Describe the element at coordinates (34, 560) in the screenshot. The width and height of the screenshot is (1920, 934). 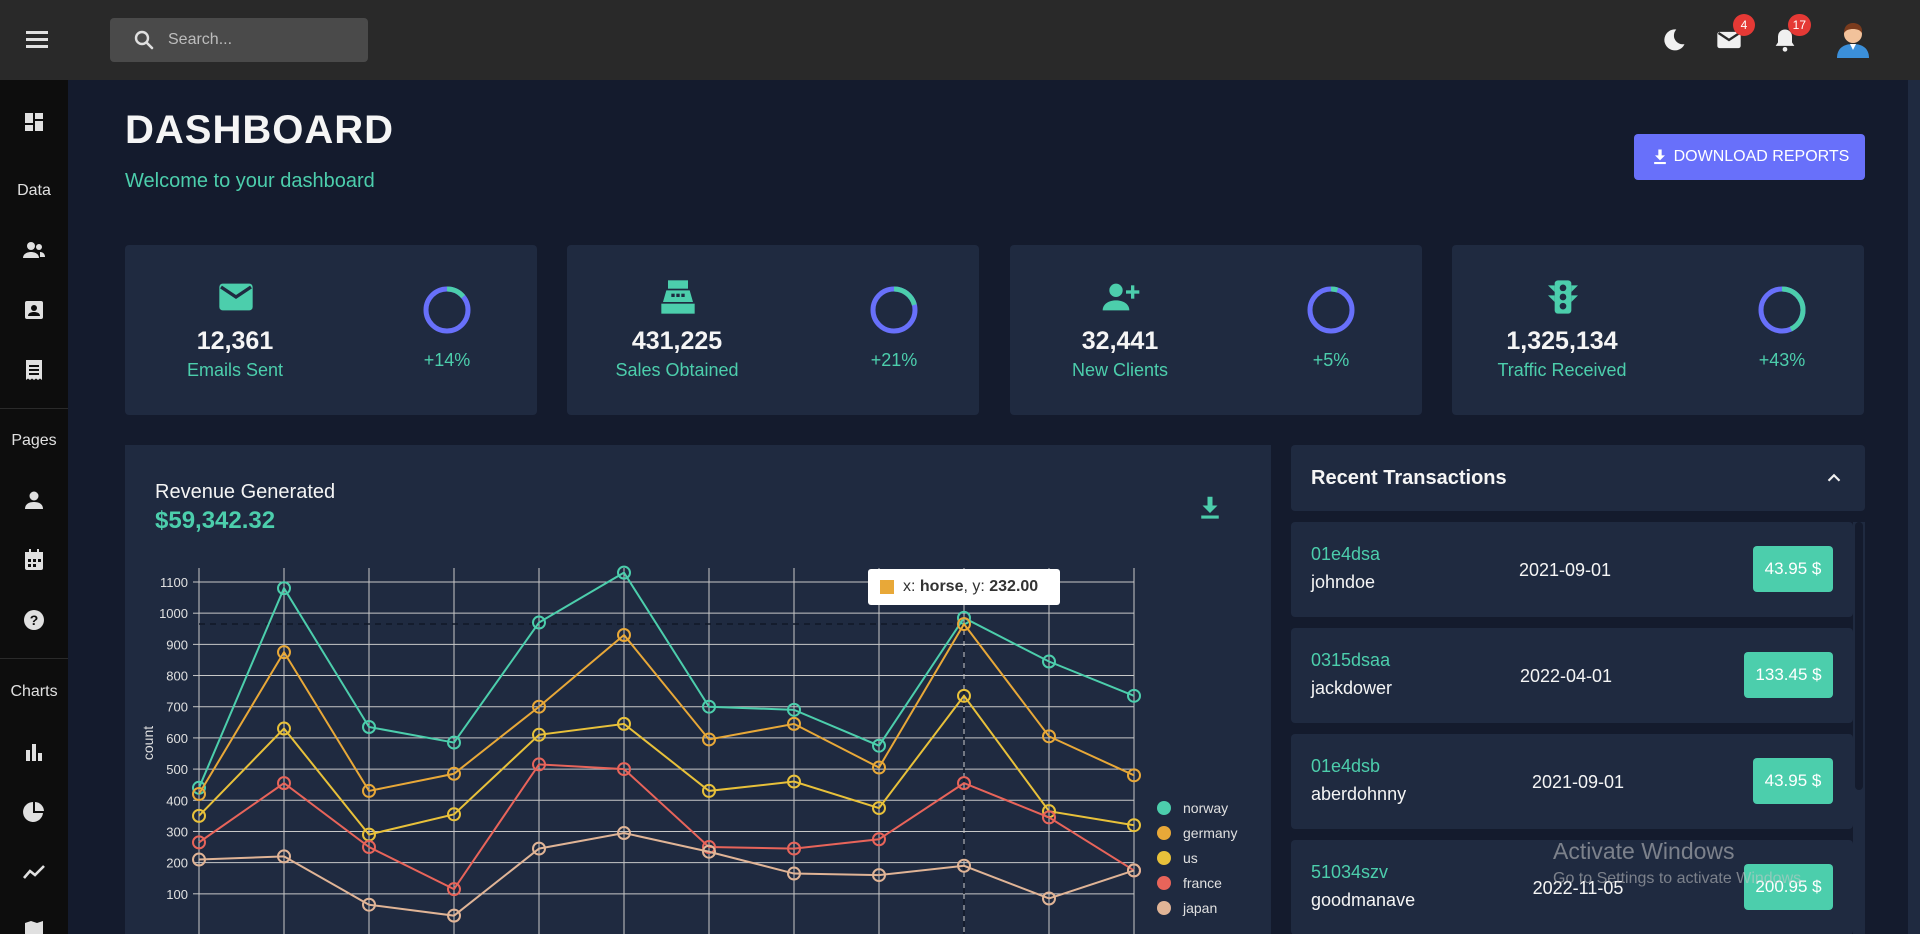
I see `calendar-icon` at that location.